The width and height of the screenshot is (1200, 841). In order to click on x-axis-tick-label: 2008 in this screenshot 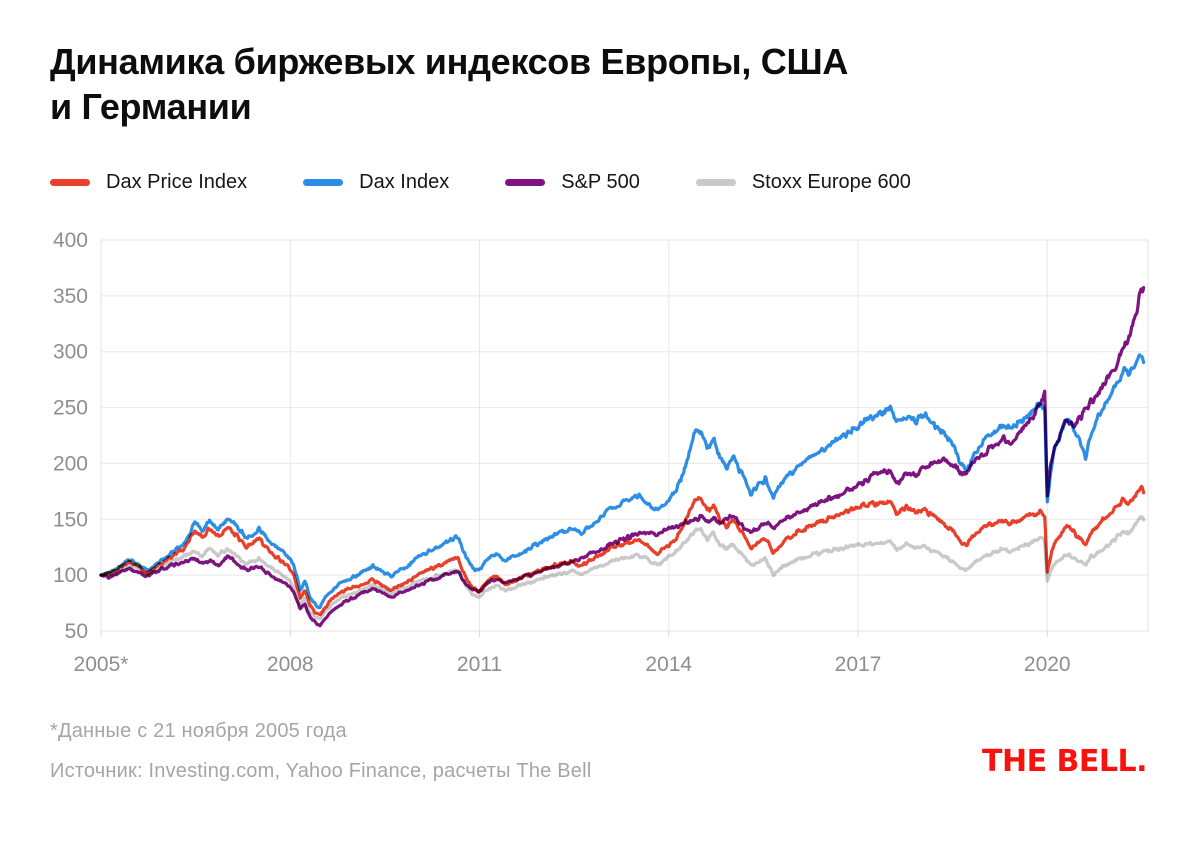, I will do `click(290, 664)`.